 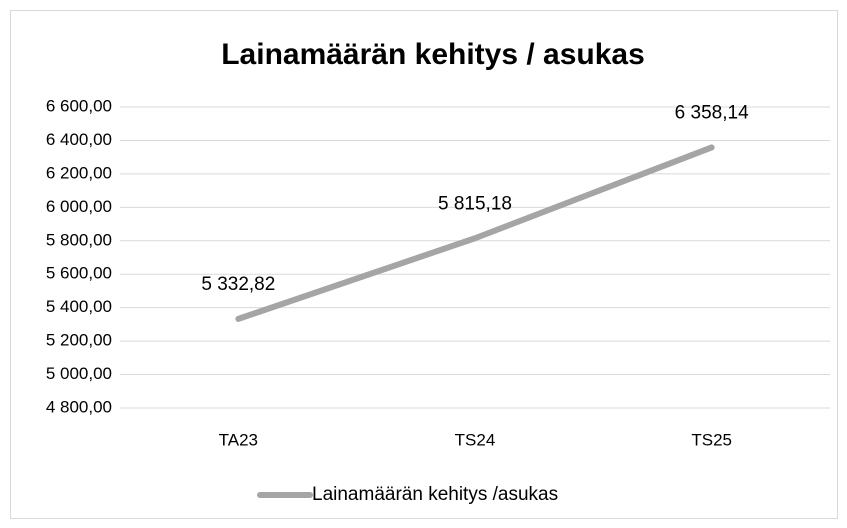 I want to click on y-tick-label: 5 000,00, so click(x=79, y=373).